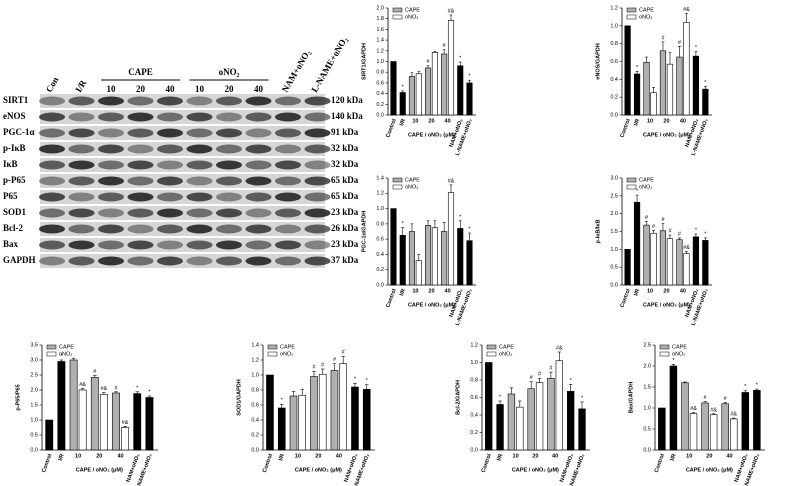  Describe the element at coordinates (614, 98) in the screenshot. I see `y-tick-label: 0.2` at that location.